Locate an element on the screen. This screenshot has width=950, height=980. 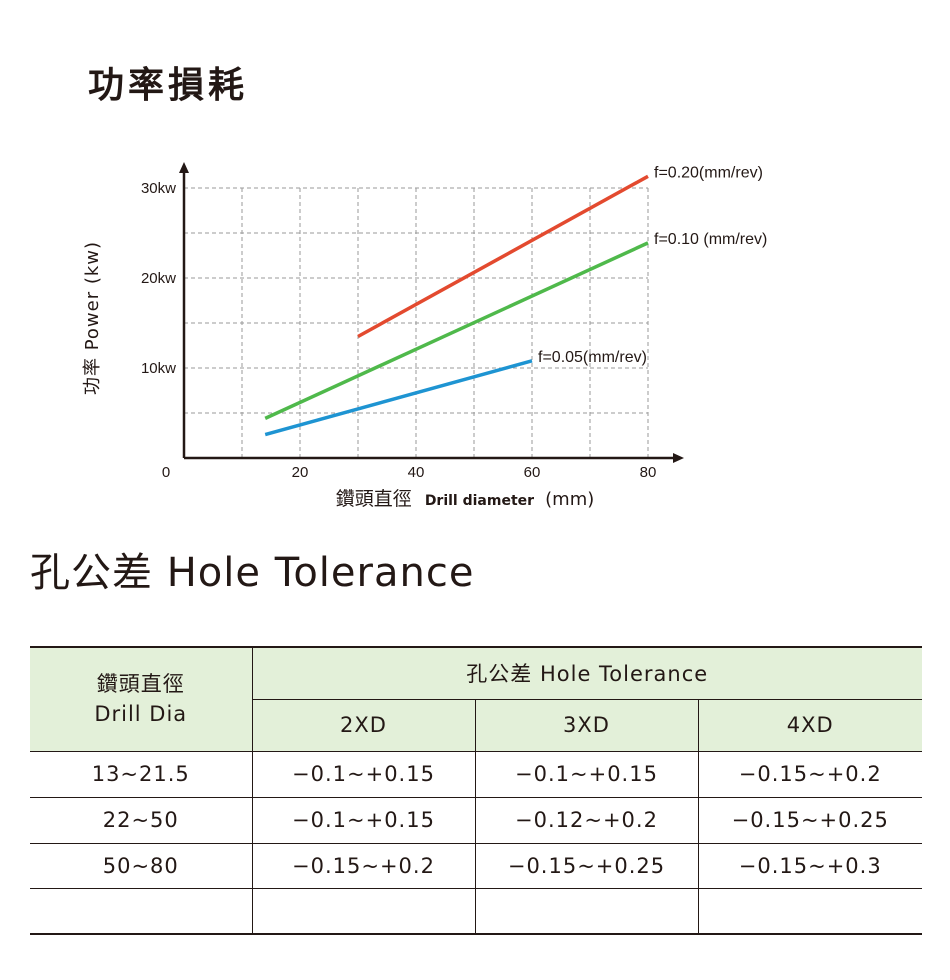
y-tick-label: 30kw is located at coordinates (158, 188).